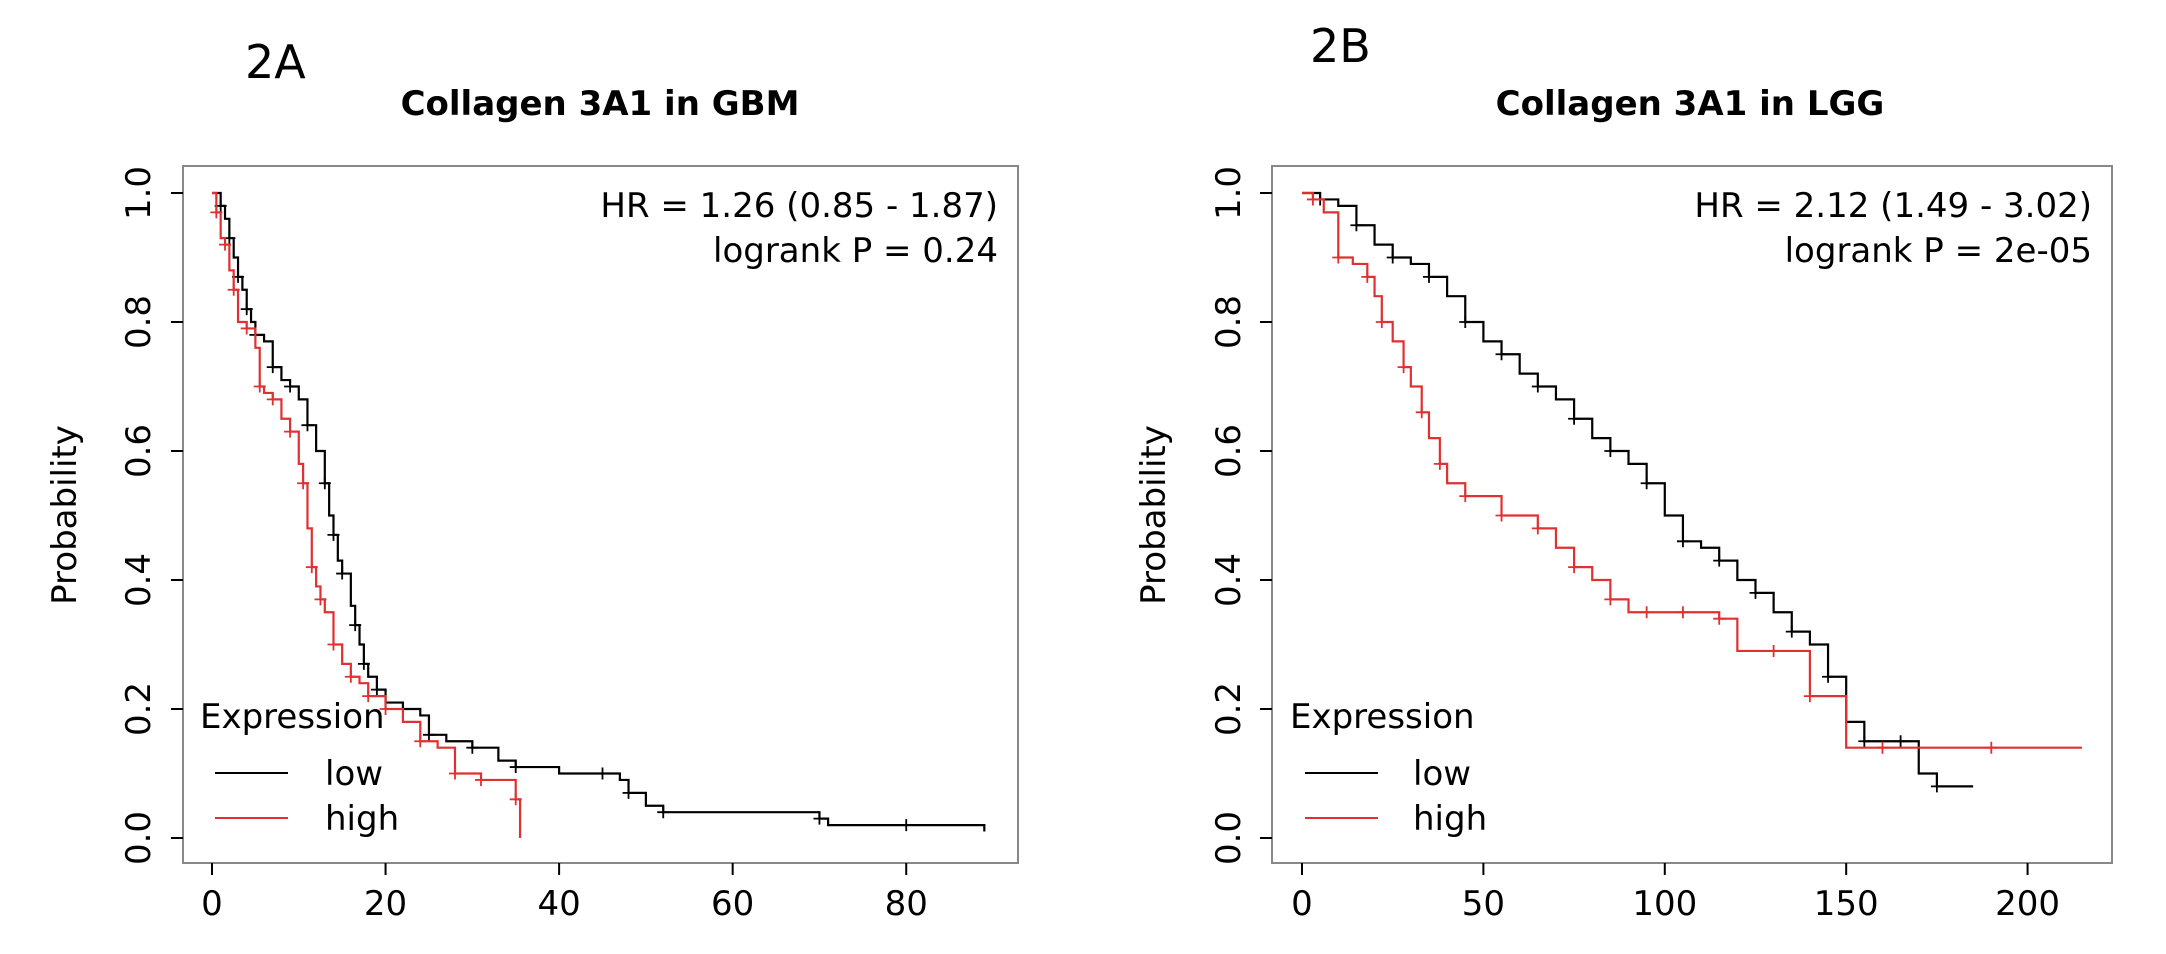  Describe the element at coordinates (275, 62) in the screenshot. I see `panel-label: 2A` at that location.